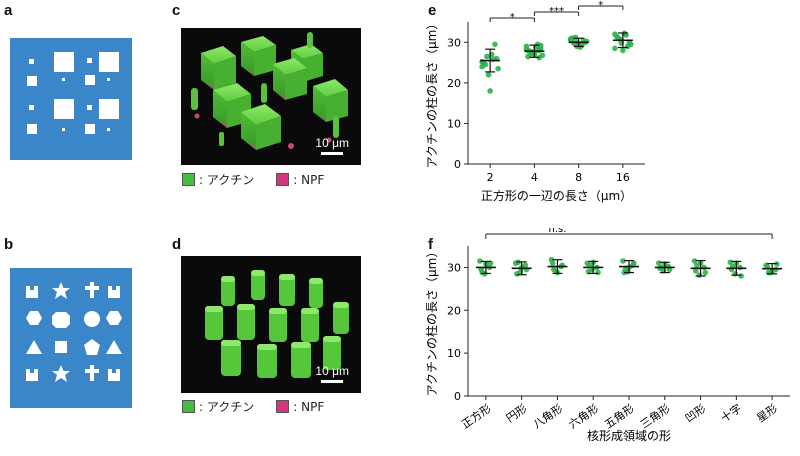  I want to click on micrograph-square-actin: 10 μm, so click(271, 96).